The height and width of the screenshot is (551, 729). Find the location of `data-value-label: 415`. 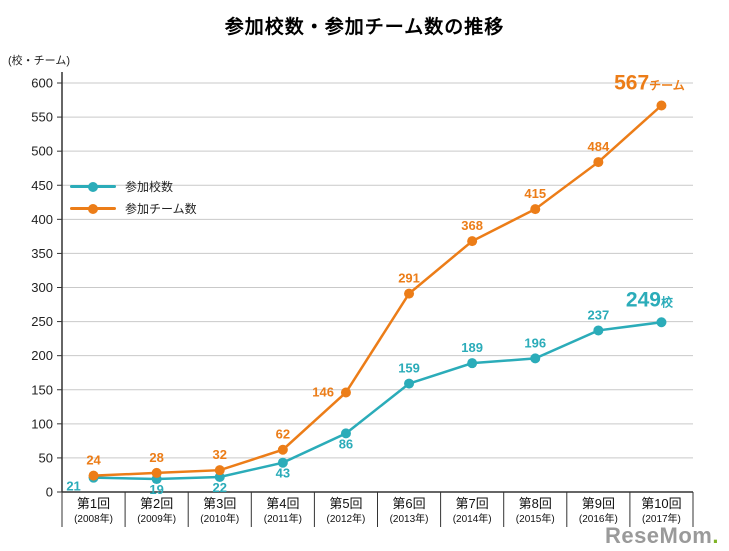

data-value-label: 415 is located at coordinates (535, 193).